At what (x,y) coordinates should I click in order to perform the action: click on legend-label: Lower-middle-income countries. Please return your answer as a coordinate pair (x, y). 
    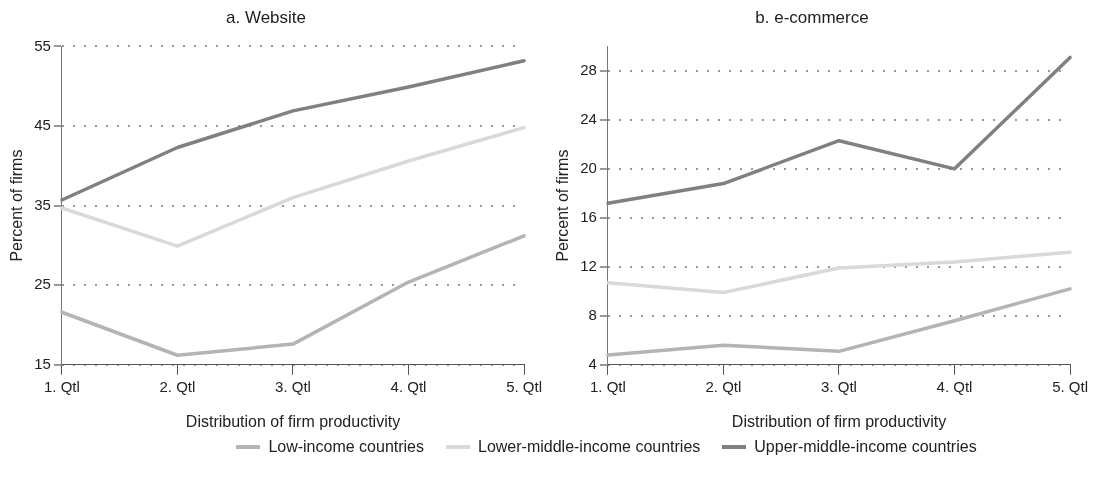
    Looking at the image, I should click on (589, 447).